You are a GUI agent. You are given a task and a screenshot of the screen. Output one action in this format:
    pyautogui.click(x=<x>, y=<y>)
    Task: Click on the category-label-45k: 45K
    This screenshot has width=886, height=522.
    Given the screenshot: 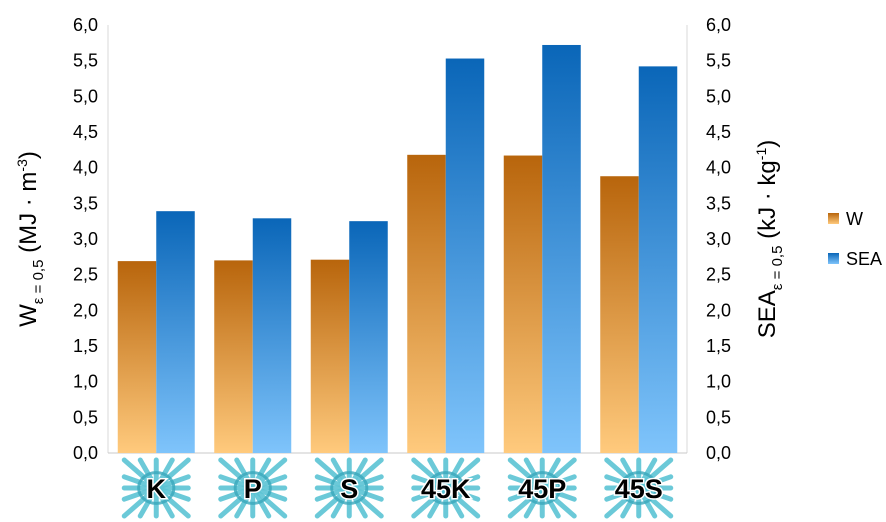 What is the action you would take?
    pyautogui.click(x=446, y=489)
    